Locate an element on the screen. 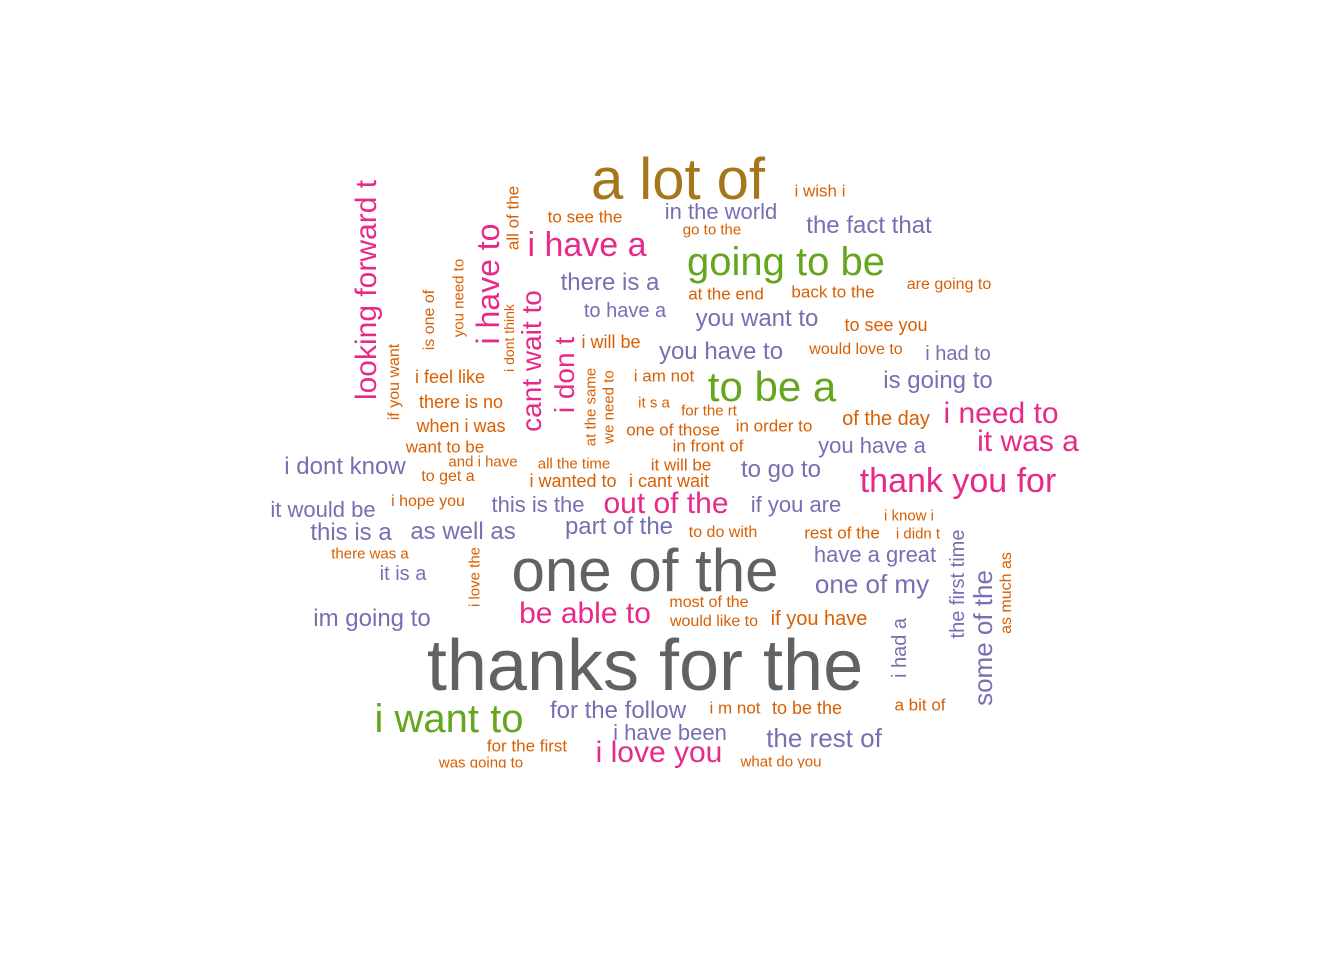 The width and height of the screenshot is (1344, 960). word-i-love-the: i love the is located at coordinates (475, 577).